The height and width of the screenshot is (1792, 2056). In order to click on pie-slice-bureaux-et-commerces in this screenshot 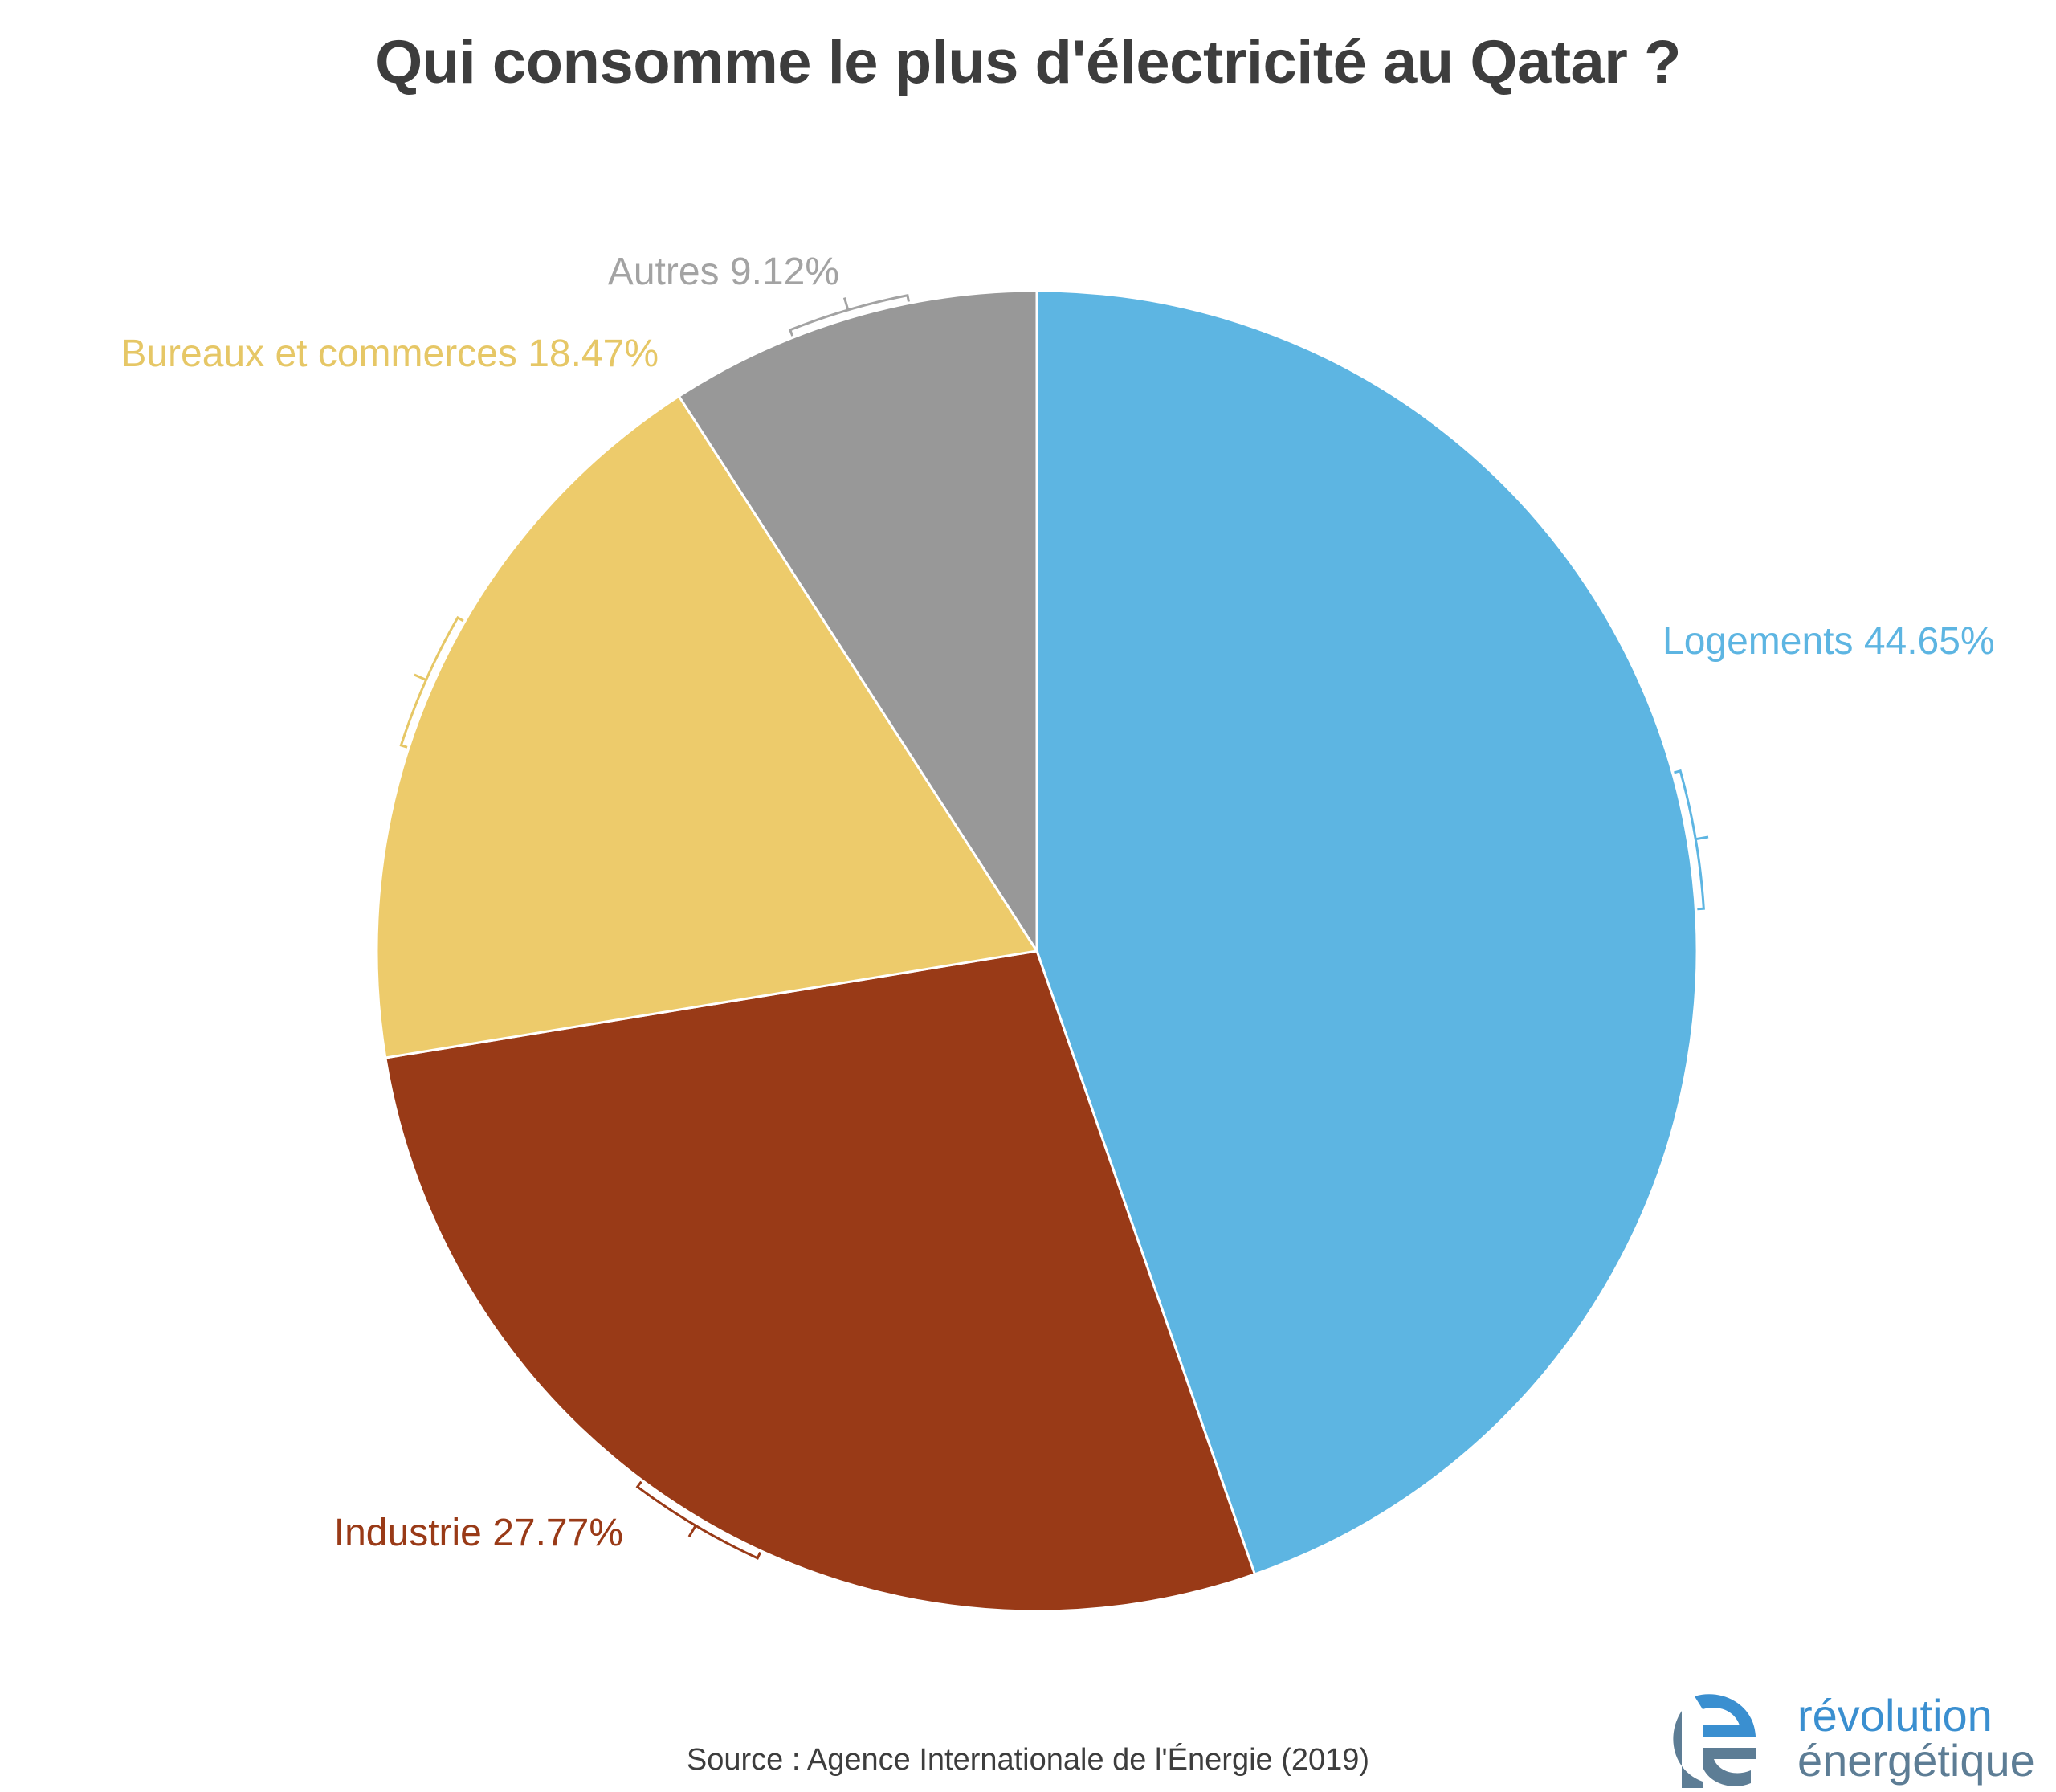, I will do `click(707, 726)`.